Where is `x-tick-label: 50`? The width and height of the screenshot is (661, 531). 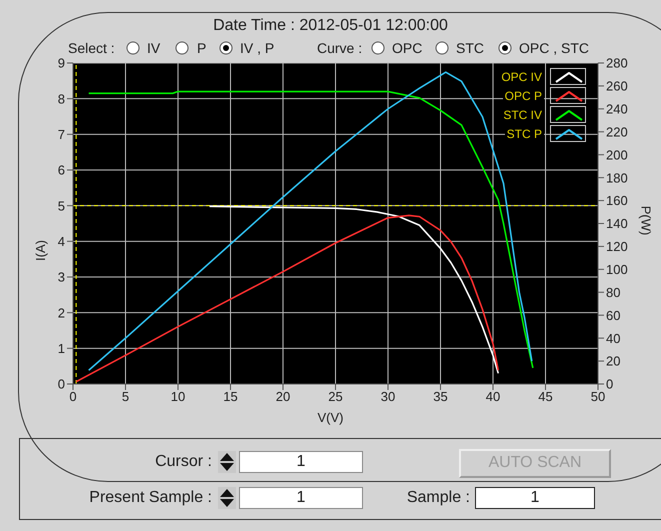
x-tick-label: 50 is located at coordinates (598, 396).